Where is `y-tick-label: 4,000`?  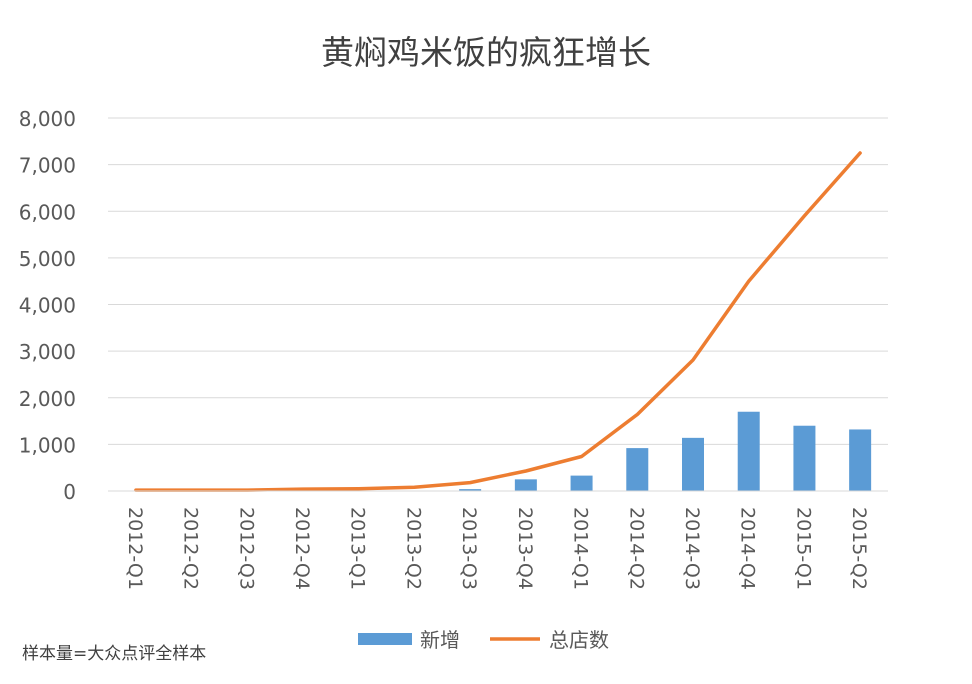 y-tick-label: 4,000 is located at coordinates (47, 306).